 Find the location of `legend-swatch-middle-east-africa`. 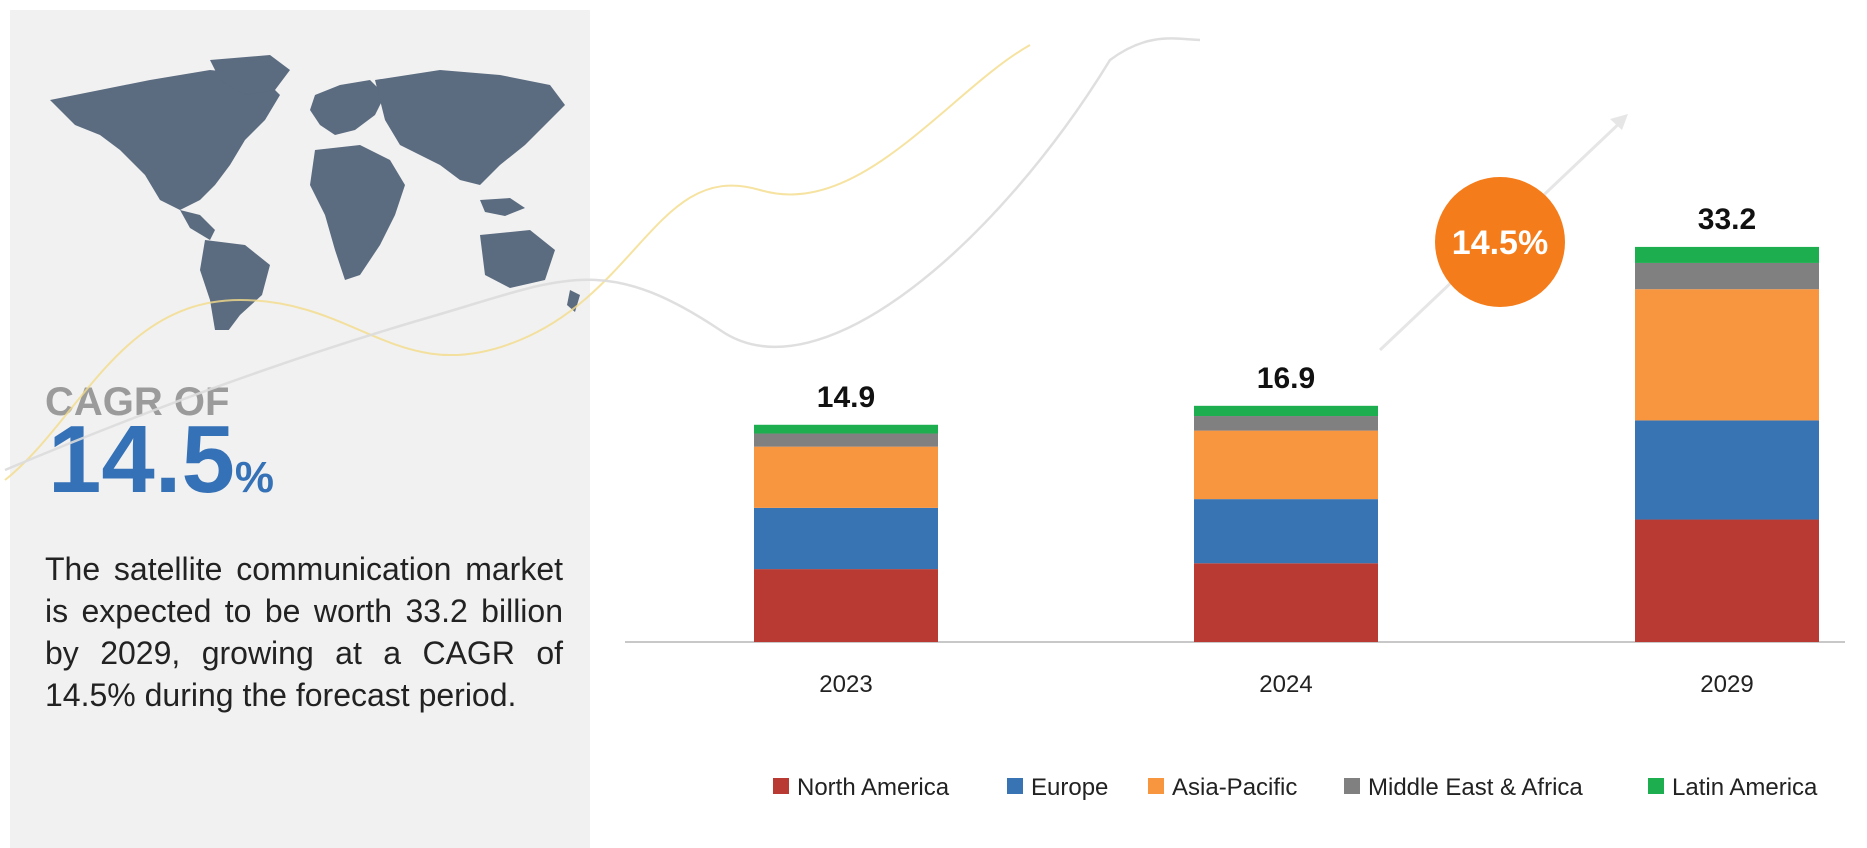

legend-swatch-middle-east-africa is located at coordinates (1352, 786).